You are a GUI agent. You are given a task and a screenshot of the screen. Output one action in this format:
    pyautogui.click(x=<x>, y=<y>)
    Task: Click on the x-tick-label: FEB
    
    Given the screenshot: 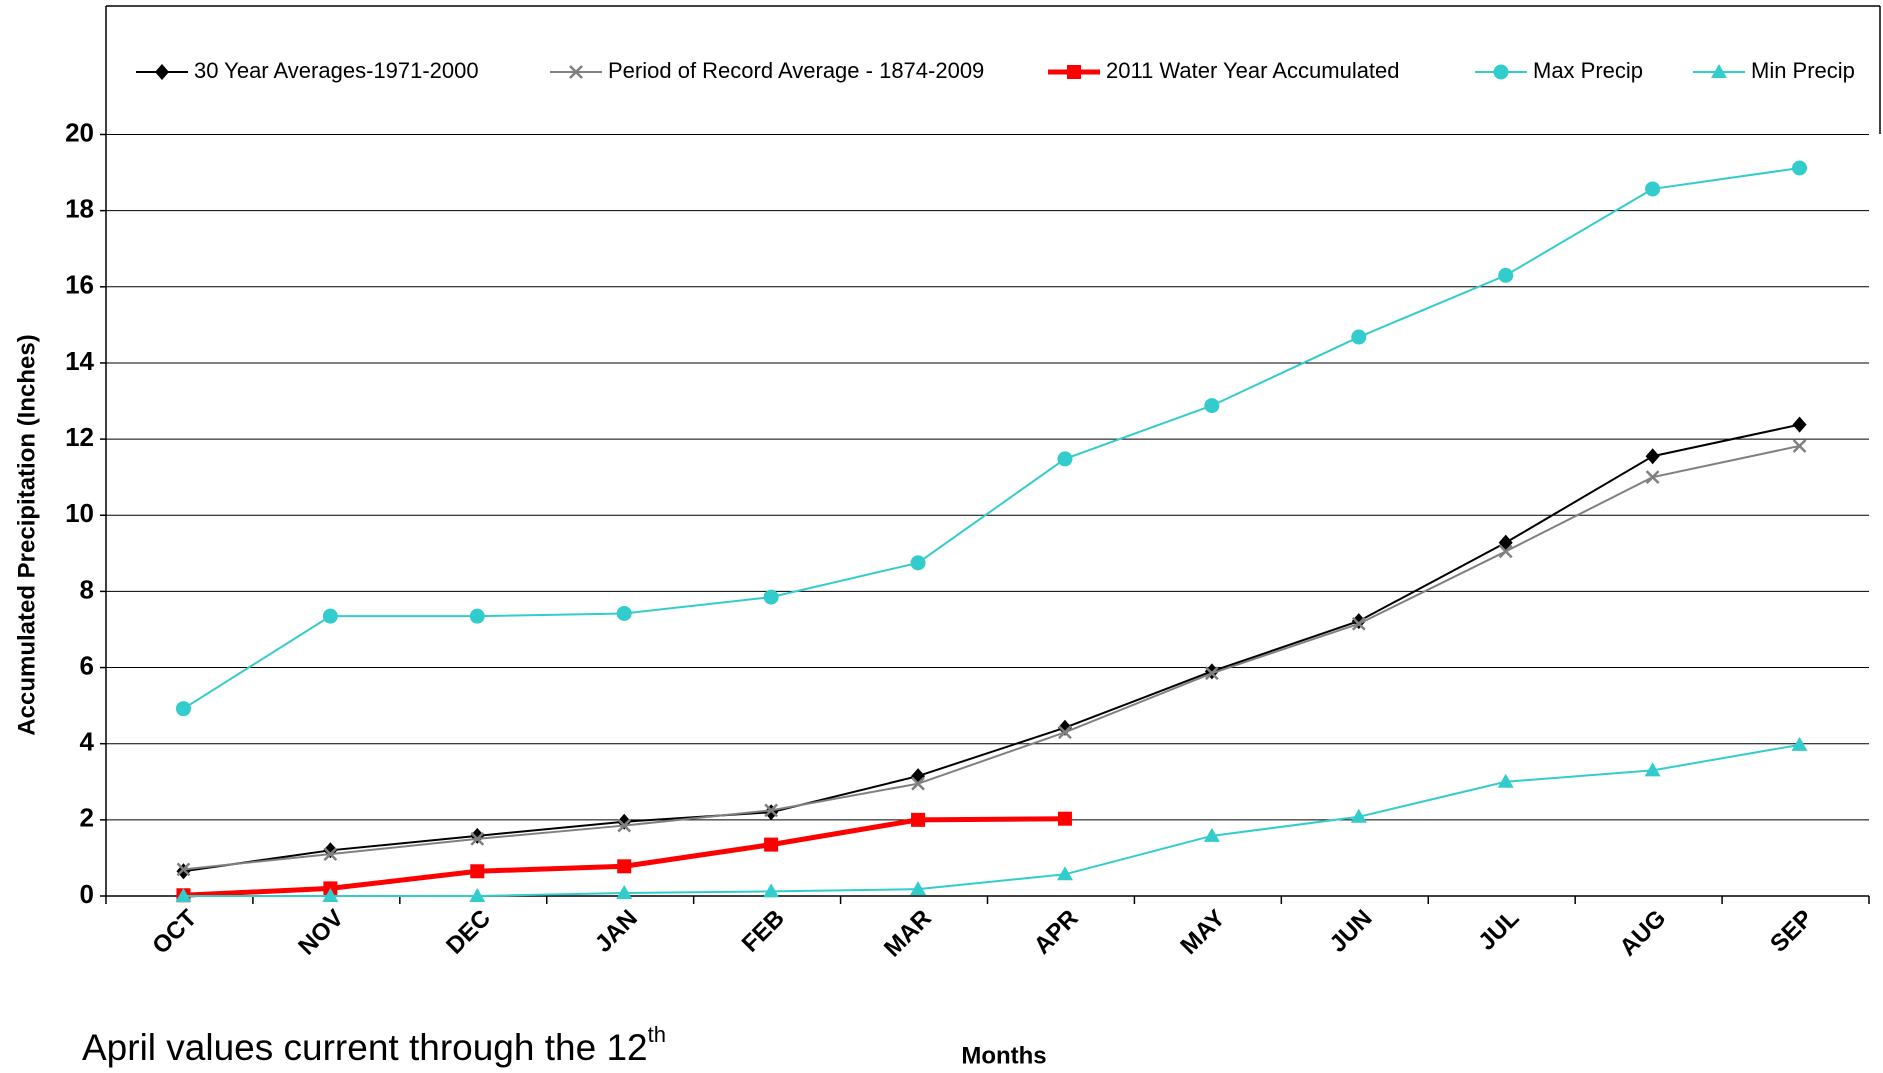 What is the action you would take?
    pyautogui.click(x=763, y=931)
    